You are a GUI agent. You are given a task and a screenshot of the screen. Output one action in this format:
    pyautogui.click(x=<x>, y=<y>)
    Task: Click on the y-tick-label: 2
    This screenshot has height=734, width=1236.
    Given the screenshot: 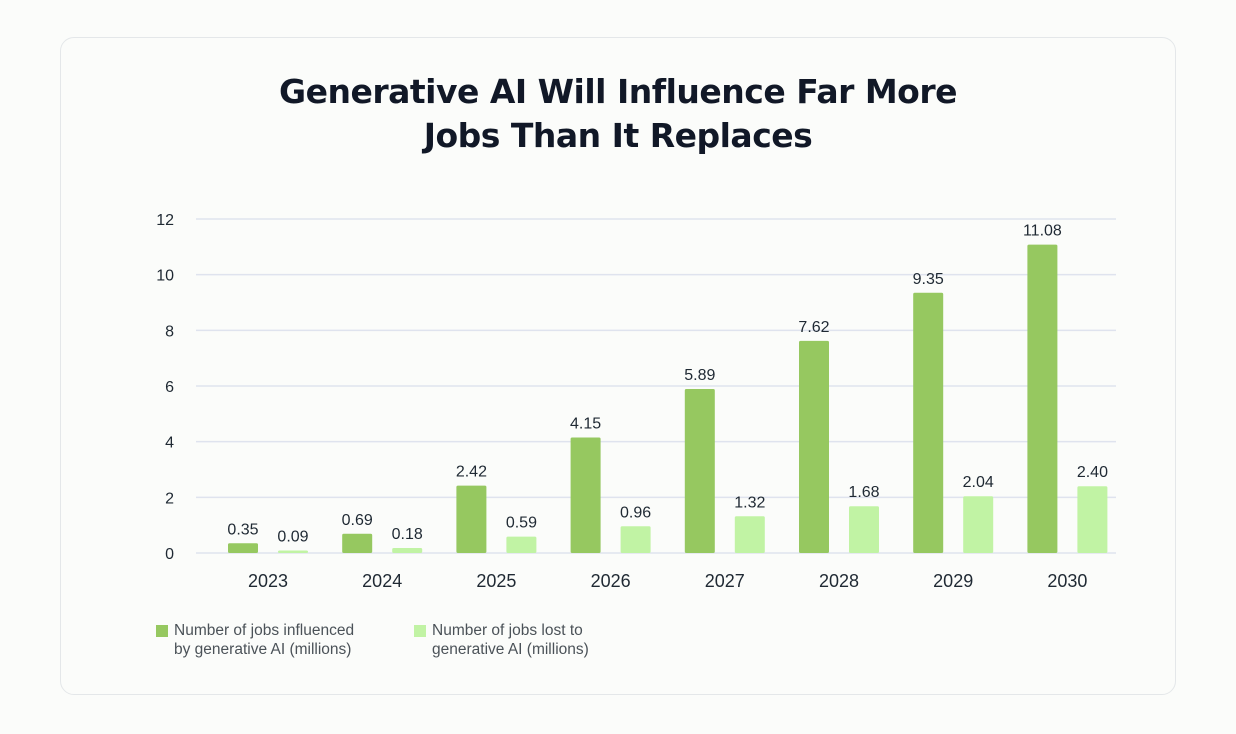 What is the action you would take?
    pyautogui.click(x=169, y=498)
    